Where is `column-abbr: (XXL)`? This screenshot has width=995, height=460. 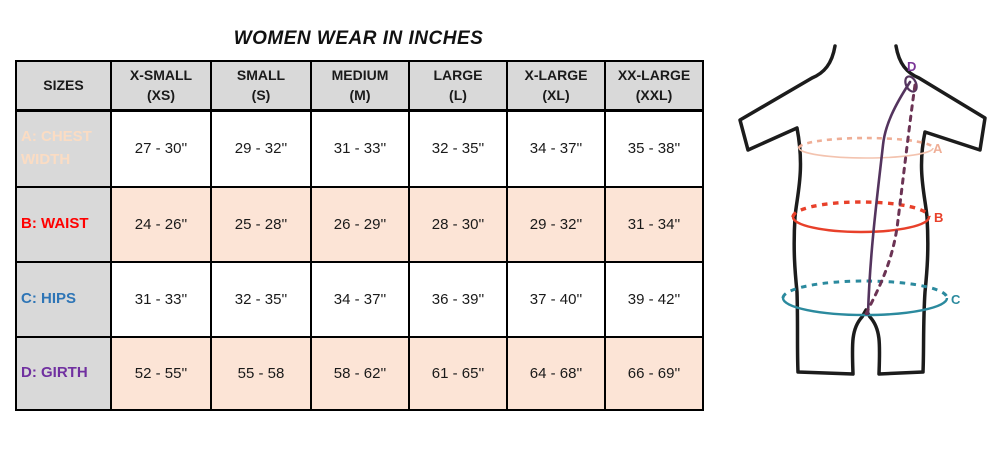
column-abbr: (XXL) is located at coordinates (654, 95).